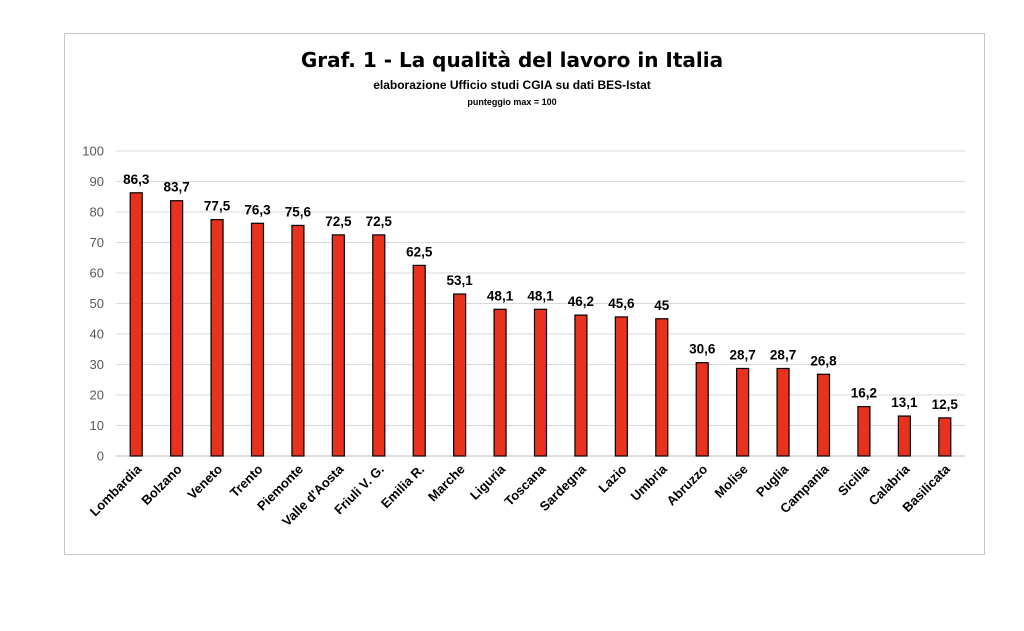 This screenshot has width=1024, height=631. What do you see at coordinates (97, 395) in the screenshot?
I see `y-tick-label: 20` at bounding box center [97, 395].